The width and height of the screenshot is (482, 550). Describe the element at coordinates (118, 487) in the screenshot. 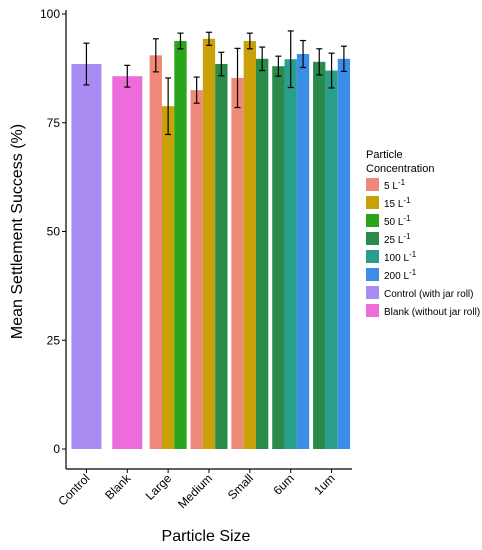

I see `x-tick-label-Blank: Blank` at that location.